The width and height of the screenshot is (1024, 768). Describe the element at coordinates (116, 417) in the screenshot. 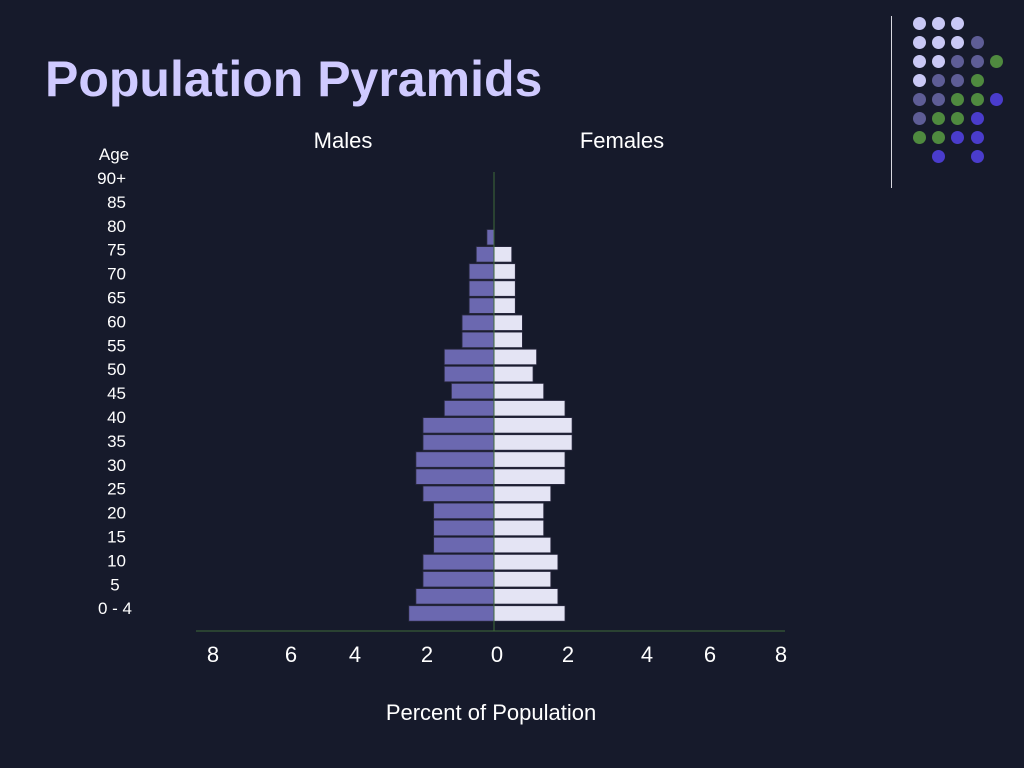

I see `y-tick-label: 40` at that location.